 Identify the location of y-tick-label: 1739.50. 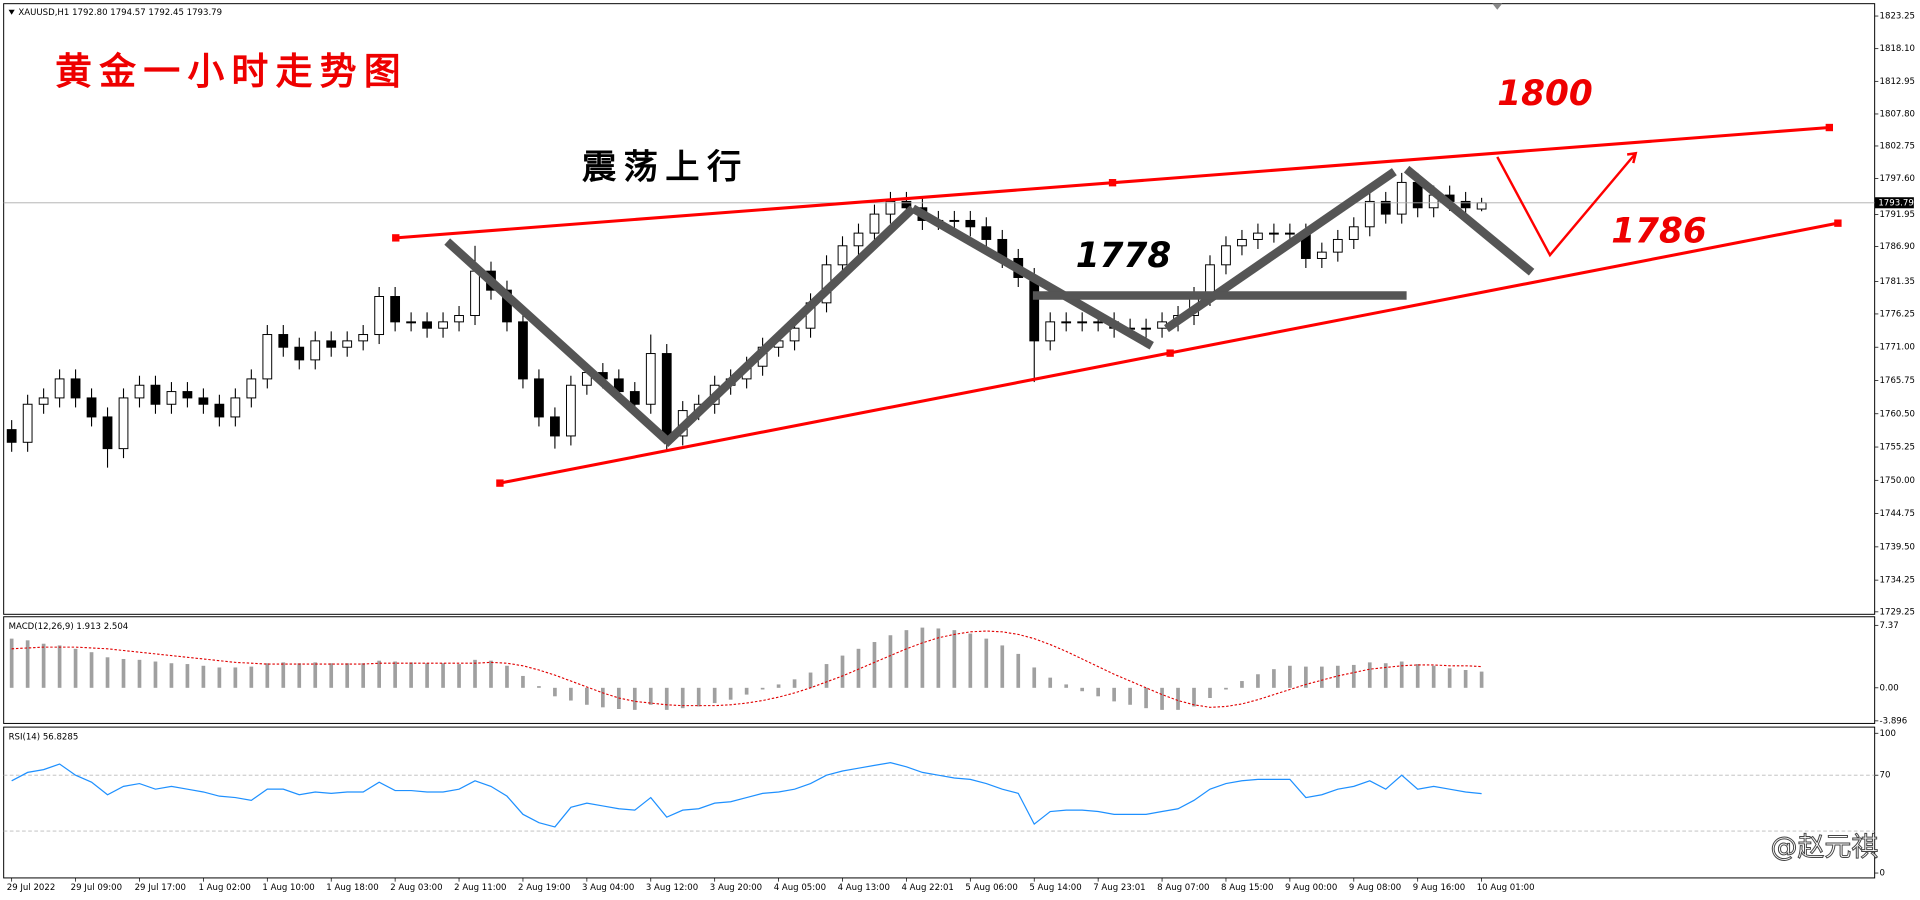
(1897, 547).